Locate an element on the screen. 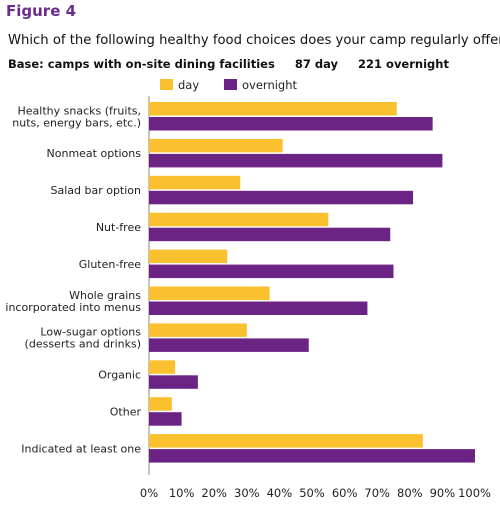 This screenshot has height=511, width=500. x-tick-label-3: 30% is located at coordinates (247, 493).